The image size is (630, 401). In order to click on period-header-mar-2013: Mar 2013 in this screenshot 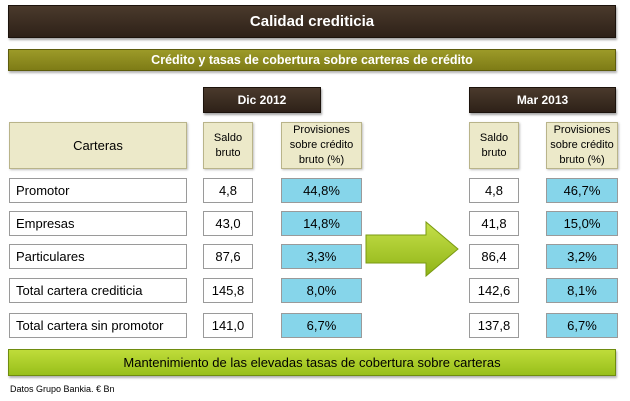, I will do `click(542, 100)`.